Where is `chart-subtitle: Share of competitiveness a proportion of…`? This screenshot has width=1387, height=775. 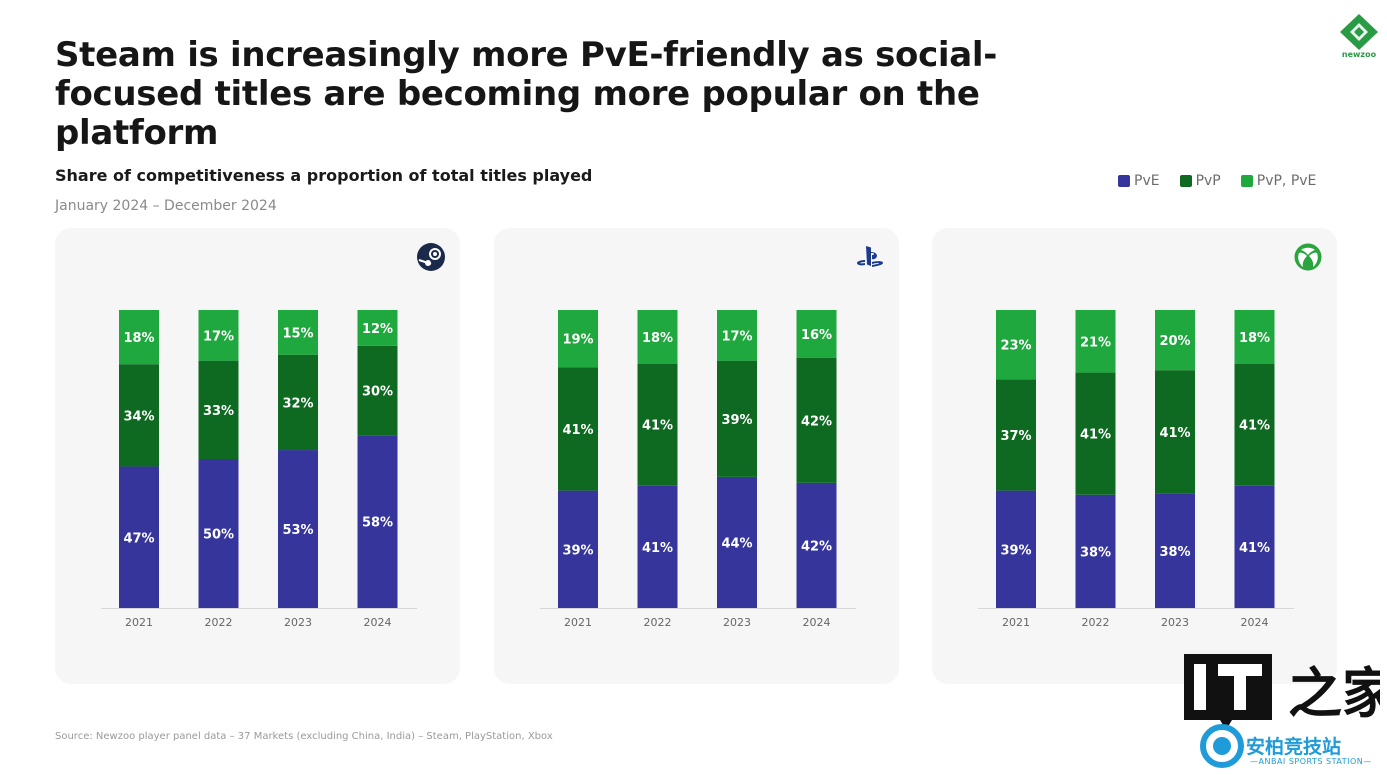
chart-subtitle: Share of competitiveness a proportion of… is located at coordinates (324, 175).